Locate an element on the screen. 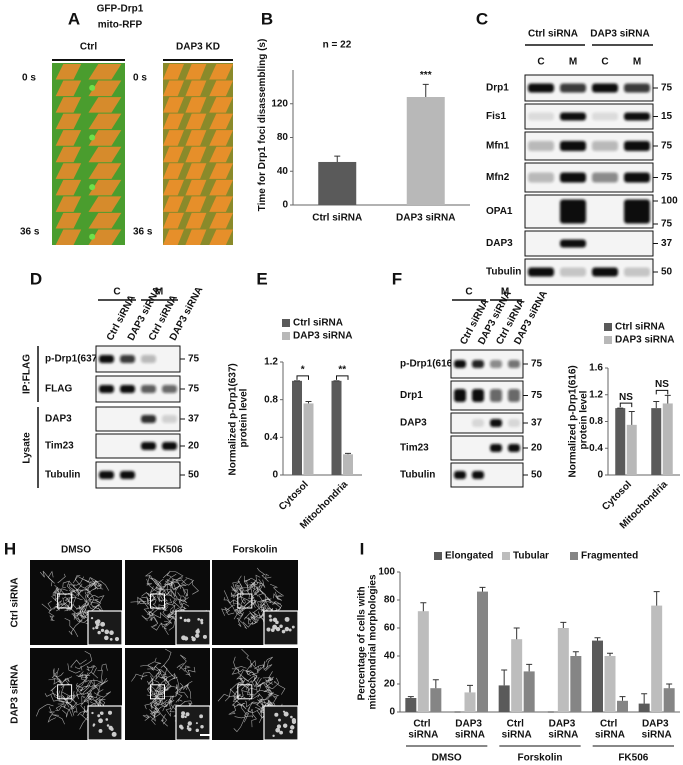 This screenshot has width=683, height=765. fraction-label: M is located at coordinates (159, 292).